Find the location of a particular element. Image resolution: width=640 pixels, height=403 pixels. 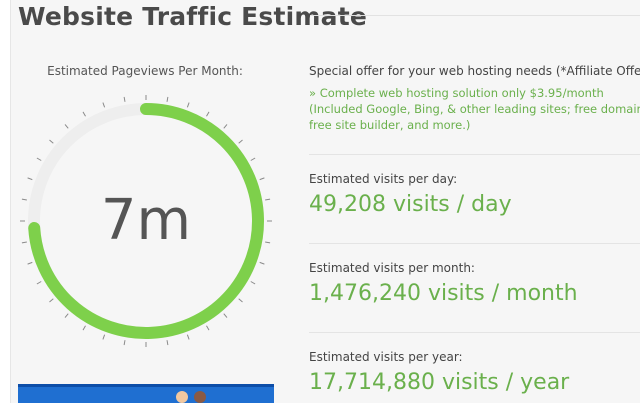

stat-label: Estimated visits per year: is located at coordinates (386, 357).